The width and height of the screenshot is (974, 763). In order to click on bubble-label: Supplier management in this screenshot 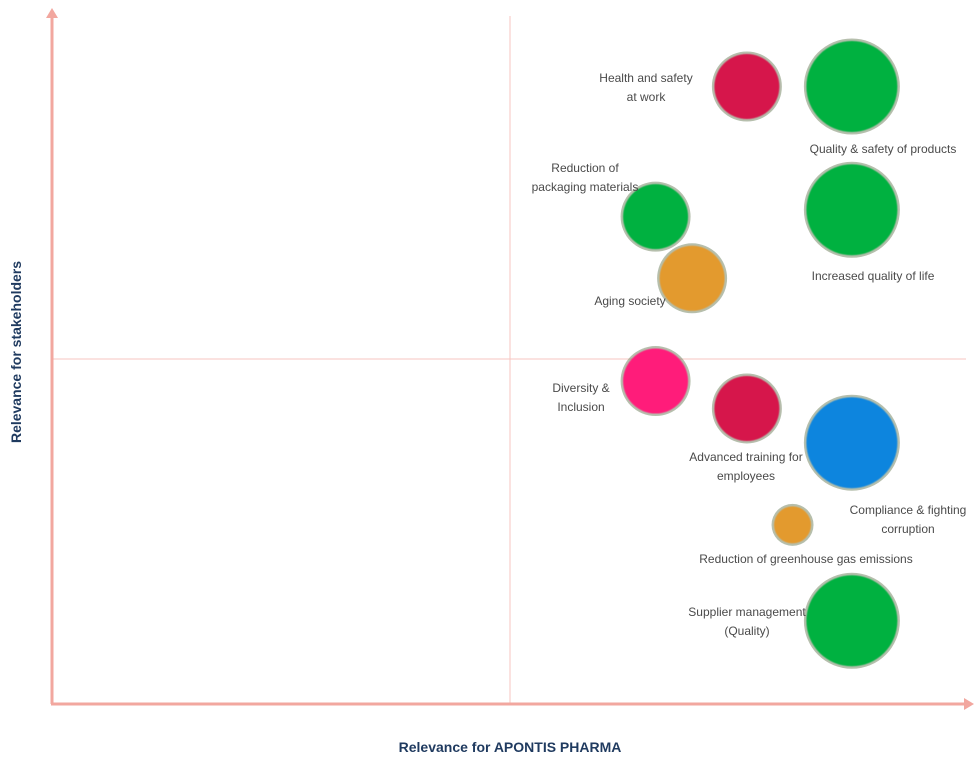, I will do `click(747, 612)`.